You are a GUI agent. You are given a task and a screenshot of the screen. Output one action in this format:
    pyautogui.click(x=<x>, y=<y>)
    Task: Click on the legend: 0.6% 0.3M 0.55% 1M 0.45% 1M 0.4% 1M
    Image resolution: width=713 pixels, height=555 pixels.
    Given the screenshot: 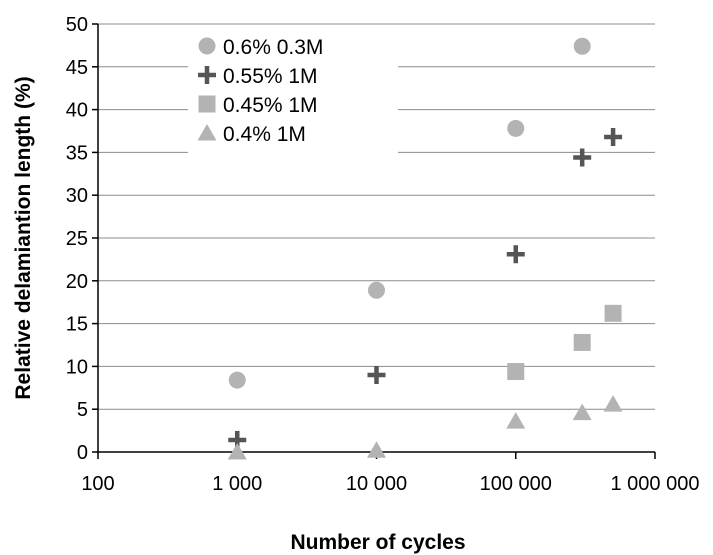 What is the action you would take?
    pyautogui.click(x=293, y=91)
    